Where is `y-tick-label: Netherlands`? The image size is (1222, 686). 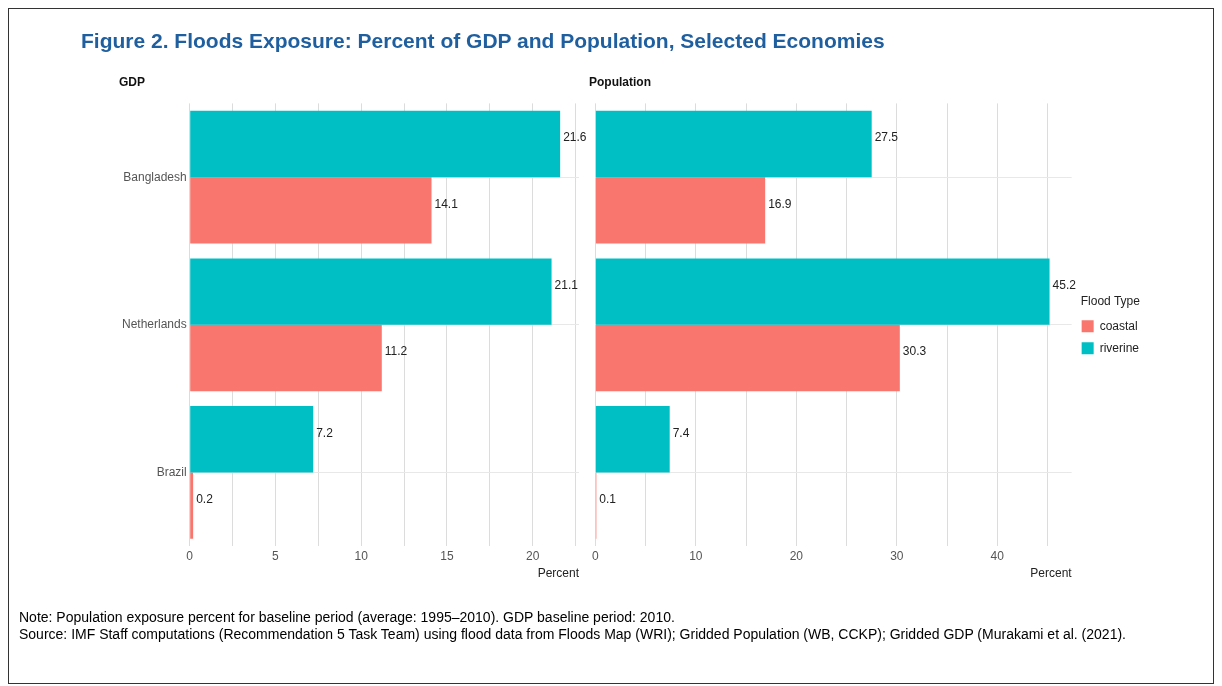
y-tick-label: Netherlands is located at coordinates (154, 324).